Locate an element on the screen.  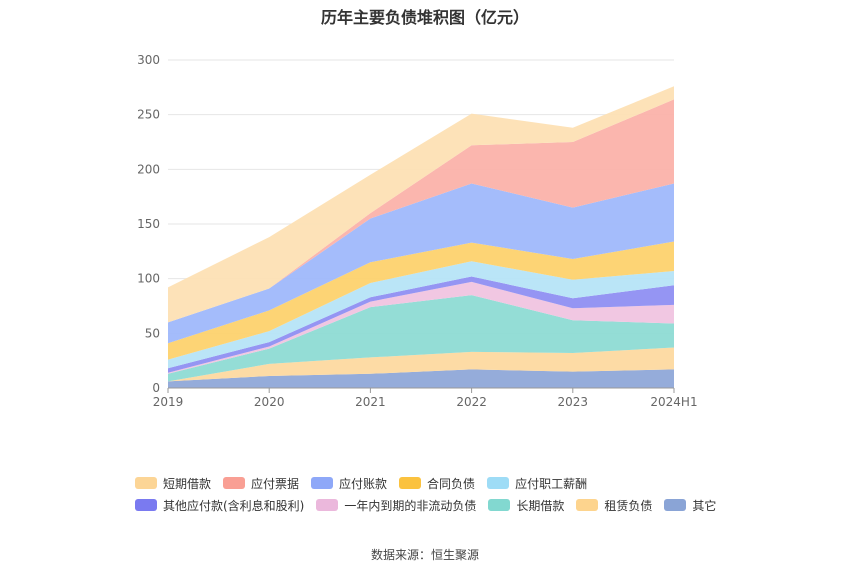
x-tick-label: 2022 is located at coordinates (471, 402).